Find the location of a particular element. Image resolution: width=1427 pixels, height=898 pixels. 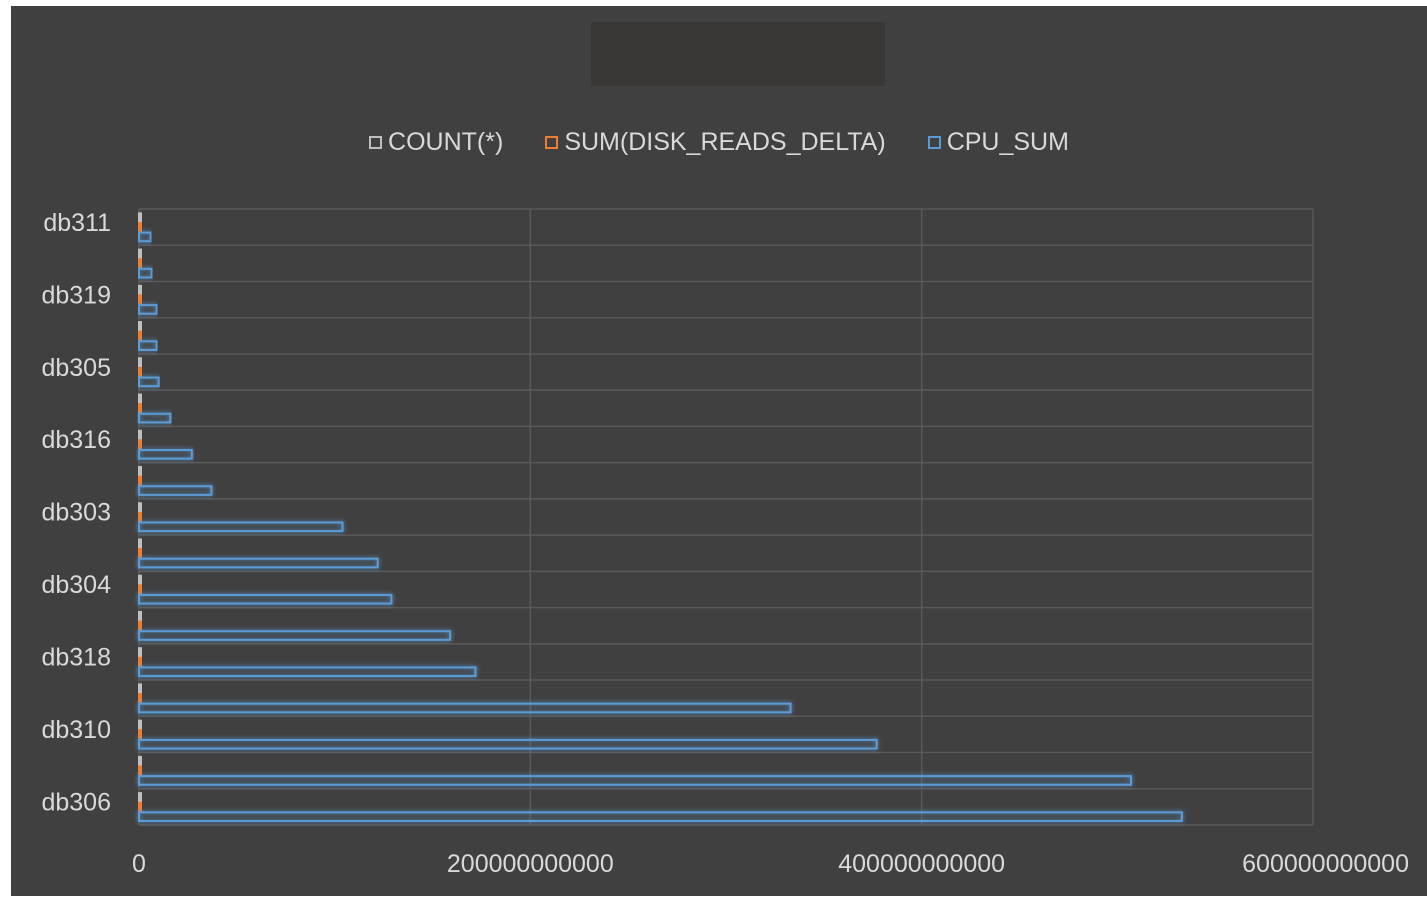

y-axis-category-label: db306 is located at coordinates (76, 803).